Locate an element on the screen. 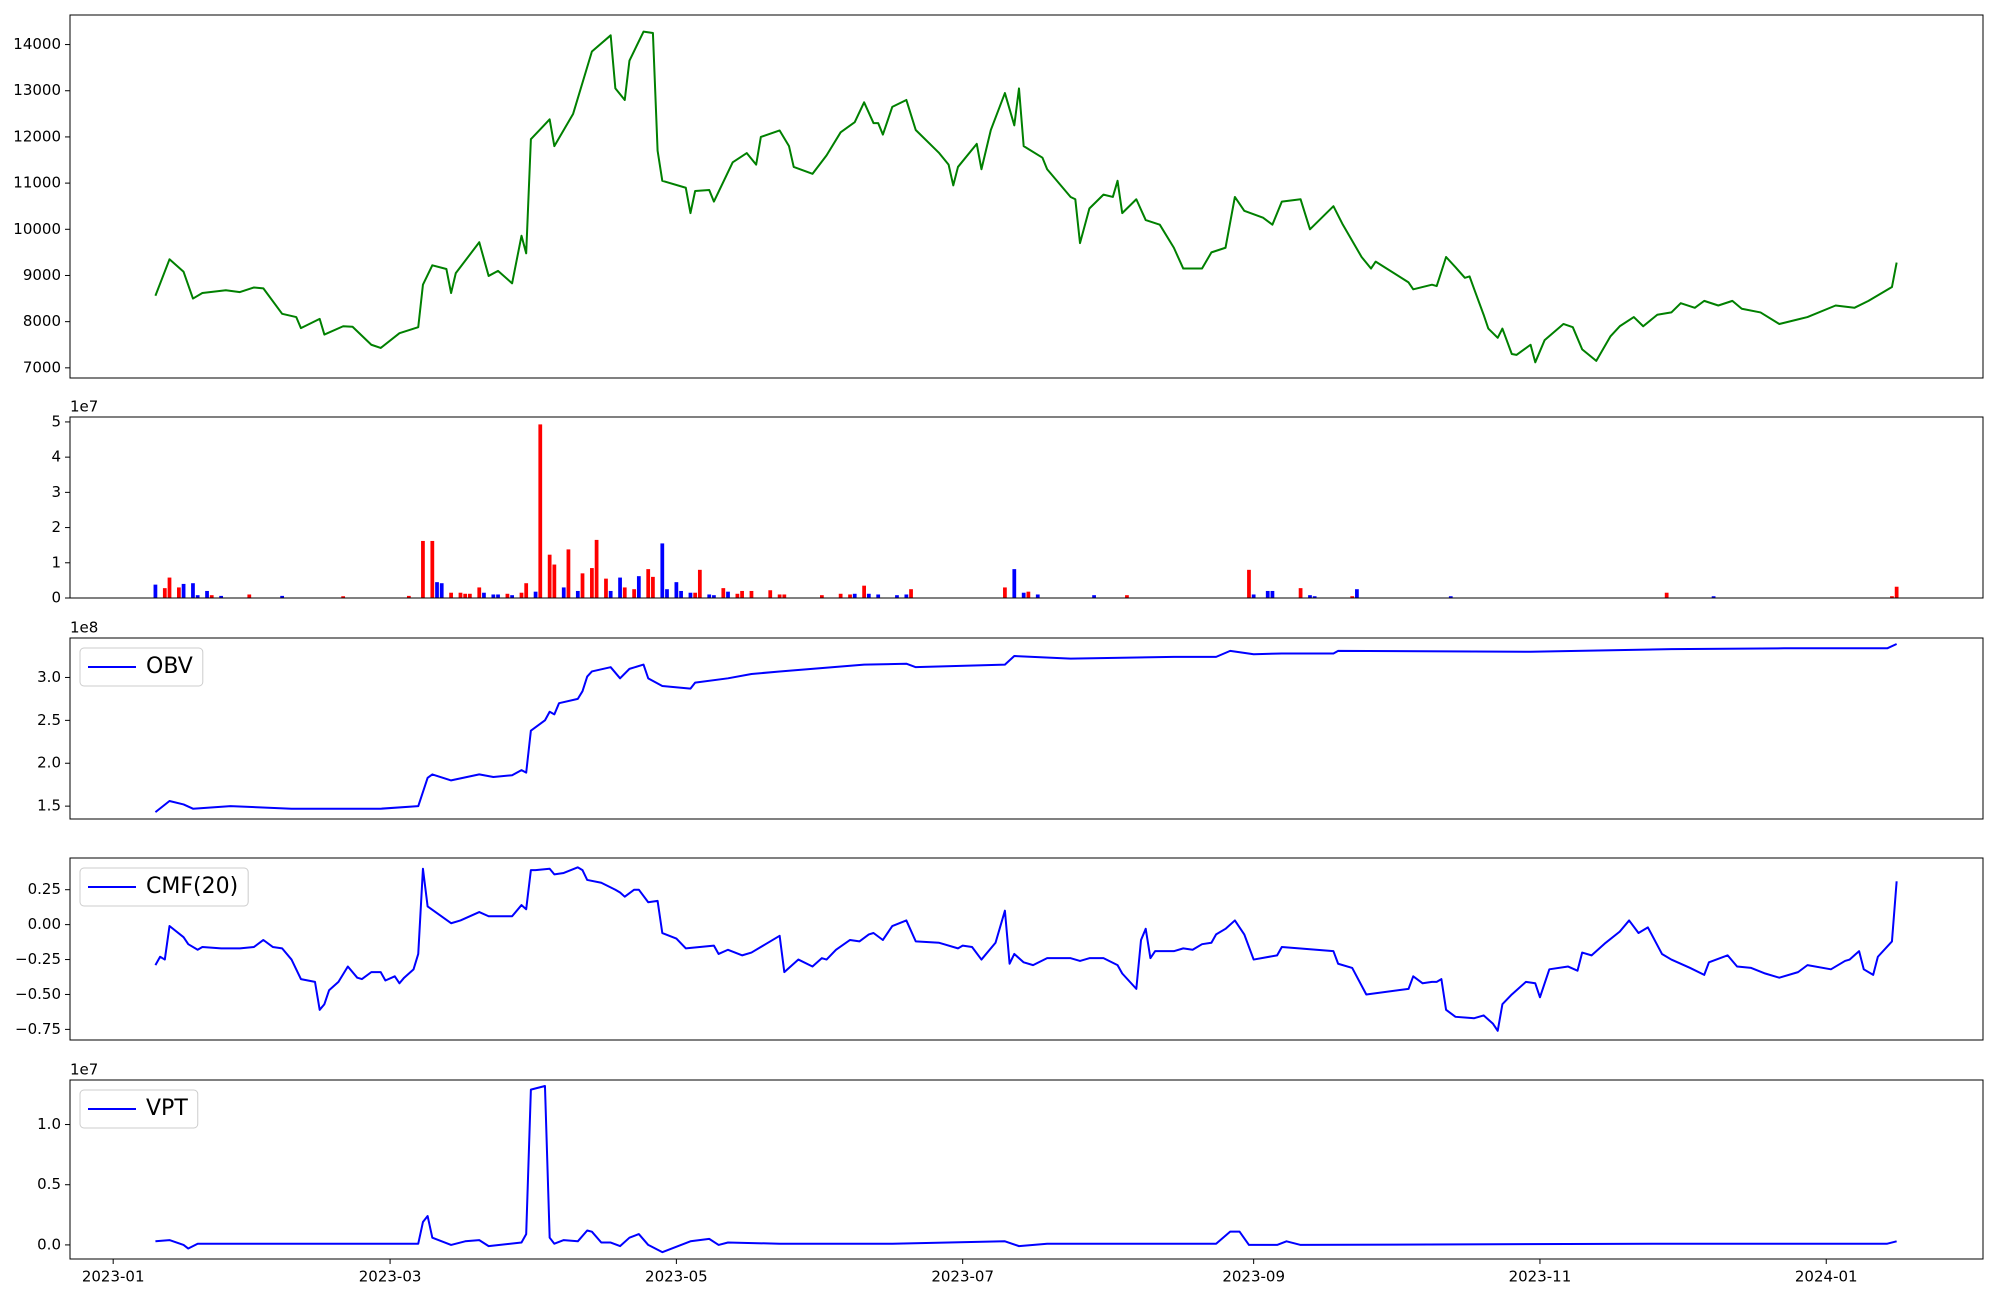 This screenshot has height=1300, width=2000. x-tick-label: 2023-11 is located at coordinates (1540, 1277).